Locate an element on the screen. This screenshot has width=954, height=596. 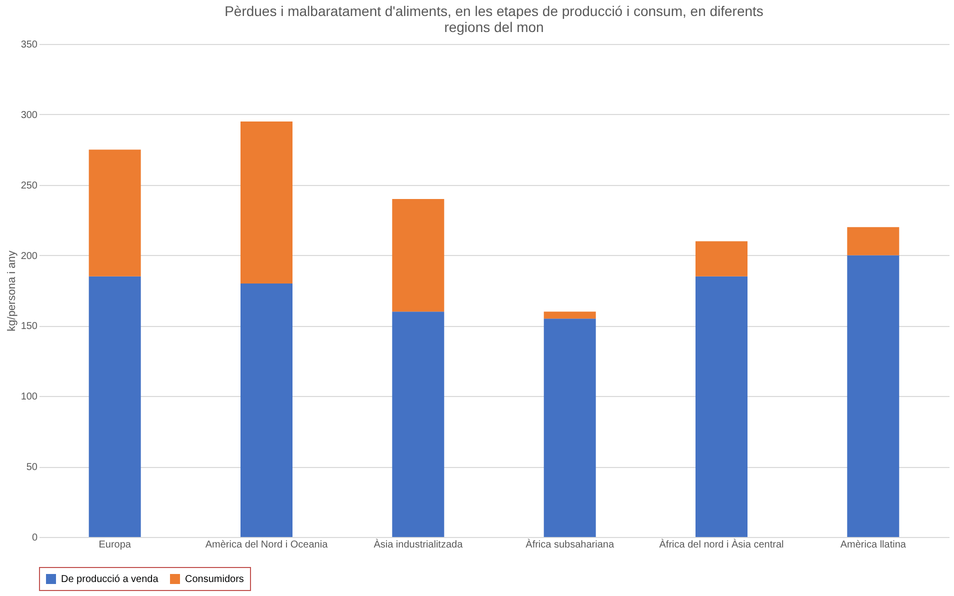
x-tick-label: Amèrica llatina is located at coordinates (873, 545).